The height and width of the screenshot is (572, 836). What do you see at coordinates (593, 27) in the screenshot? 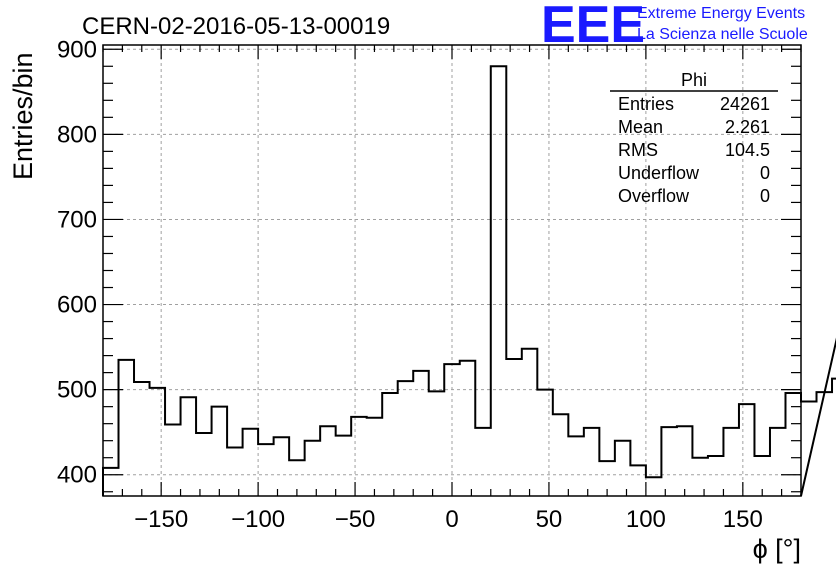
I see `logo-mark: EEE` at bounding box center [593, 27].